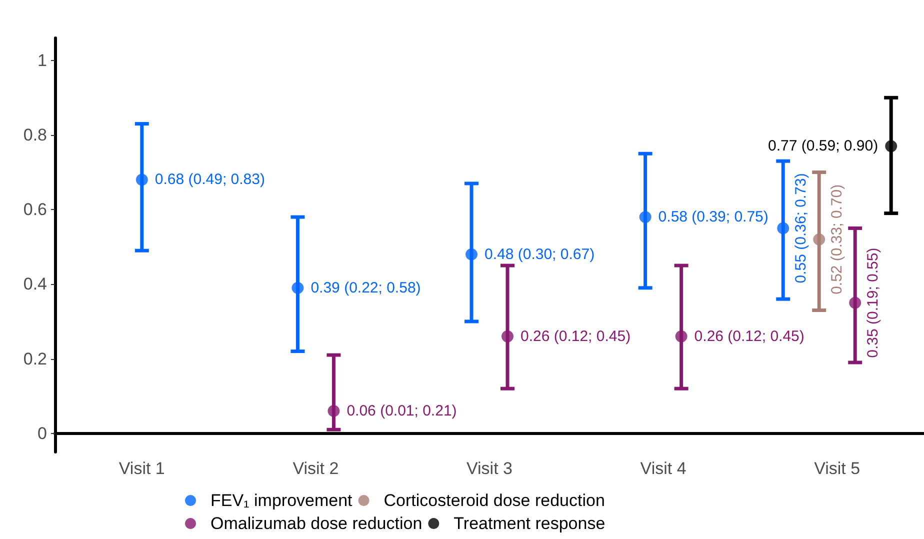 This screenshot has height=539, width=924. I want to click on y-tick-label: 1, so click(42, 60).